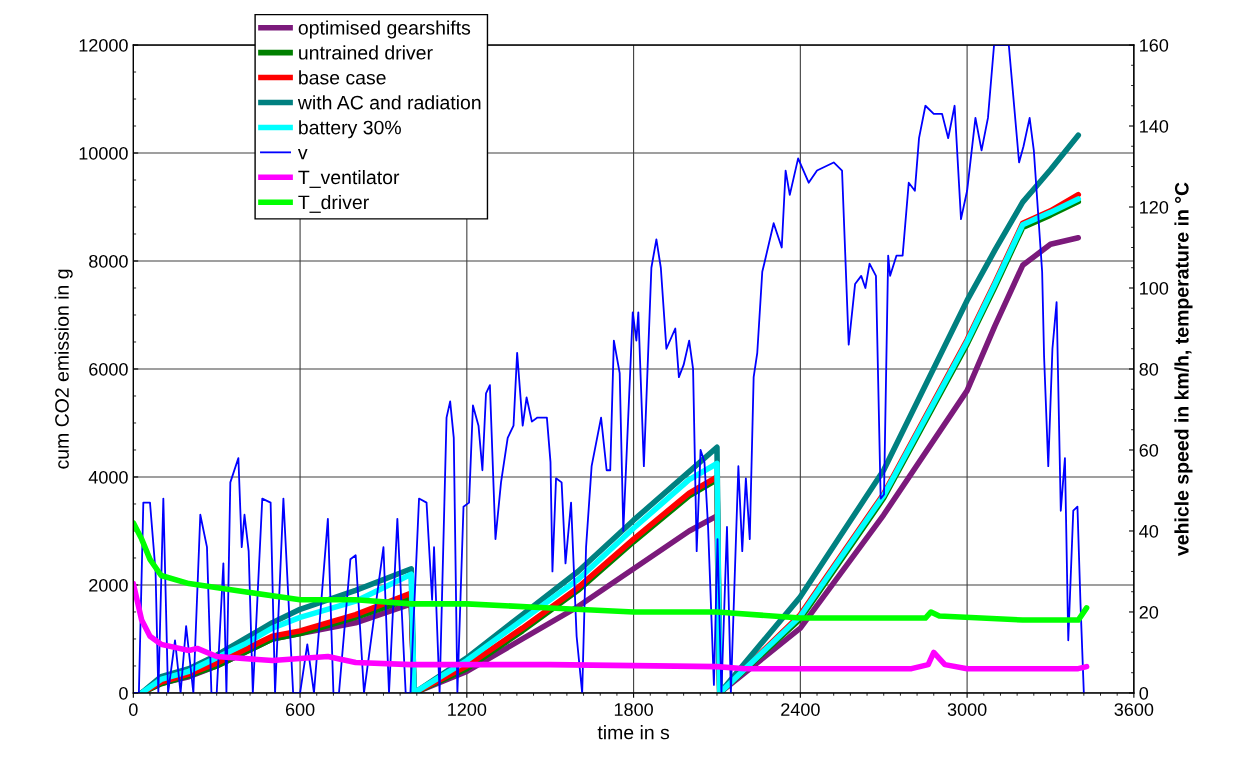  Describe the element at coordinates (800, 709) in the screenshot. I see `x-tick-label: 2400` at that location.